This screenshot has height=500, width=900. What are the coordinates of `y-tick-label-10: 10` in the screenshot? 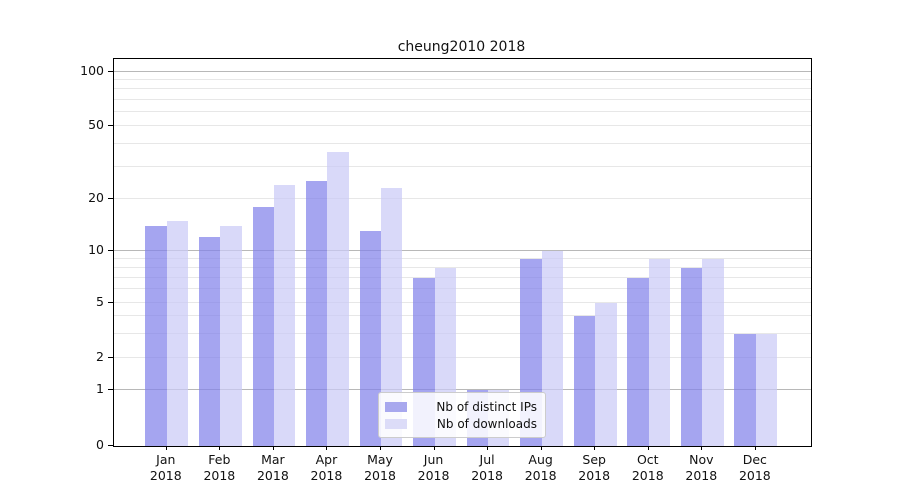 It's located at (96, 249).